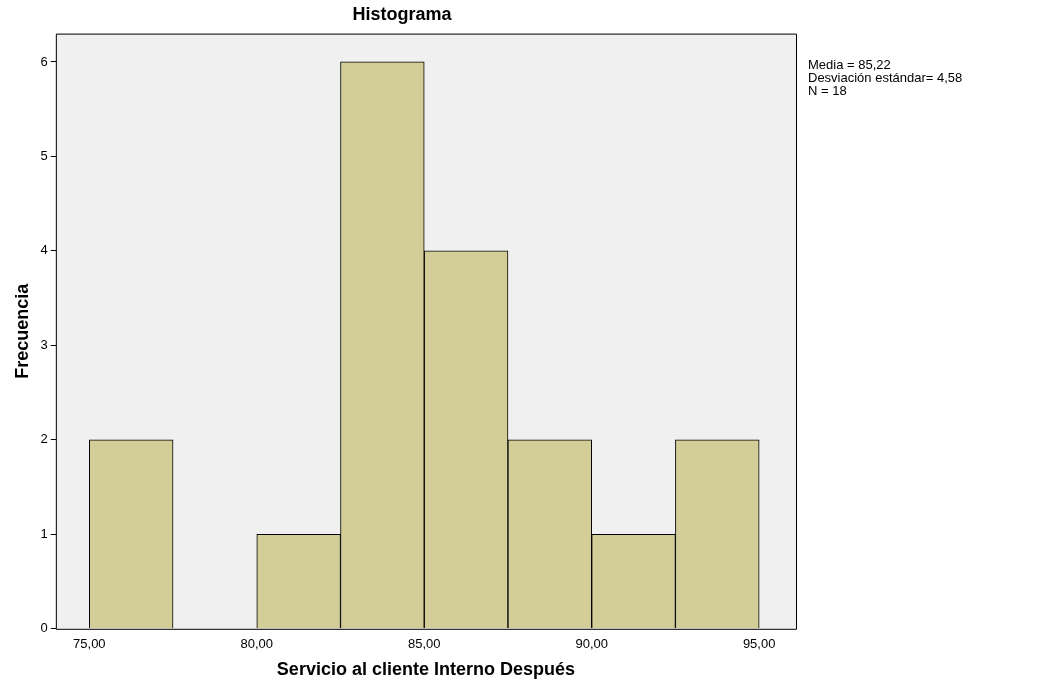 This screenshot has width=1039, height=693. I want to click on x-axis-title: Servicio al cliente Interno Después, so click(425, 669).